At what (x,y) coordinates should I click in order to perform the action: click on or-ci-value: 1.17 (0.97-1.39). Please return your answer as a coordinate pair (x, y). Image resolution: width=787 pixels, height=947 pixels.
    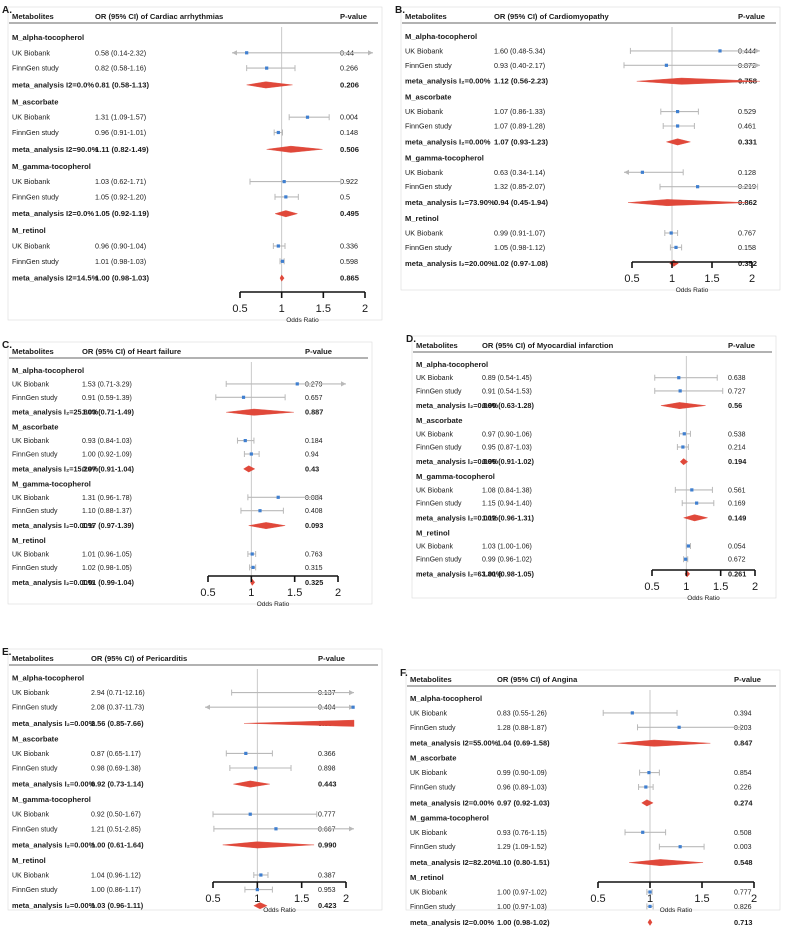
    Looking at the image, I should click on (108, 525).